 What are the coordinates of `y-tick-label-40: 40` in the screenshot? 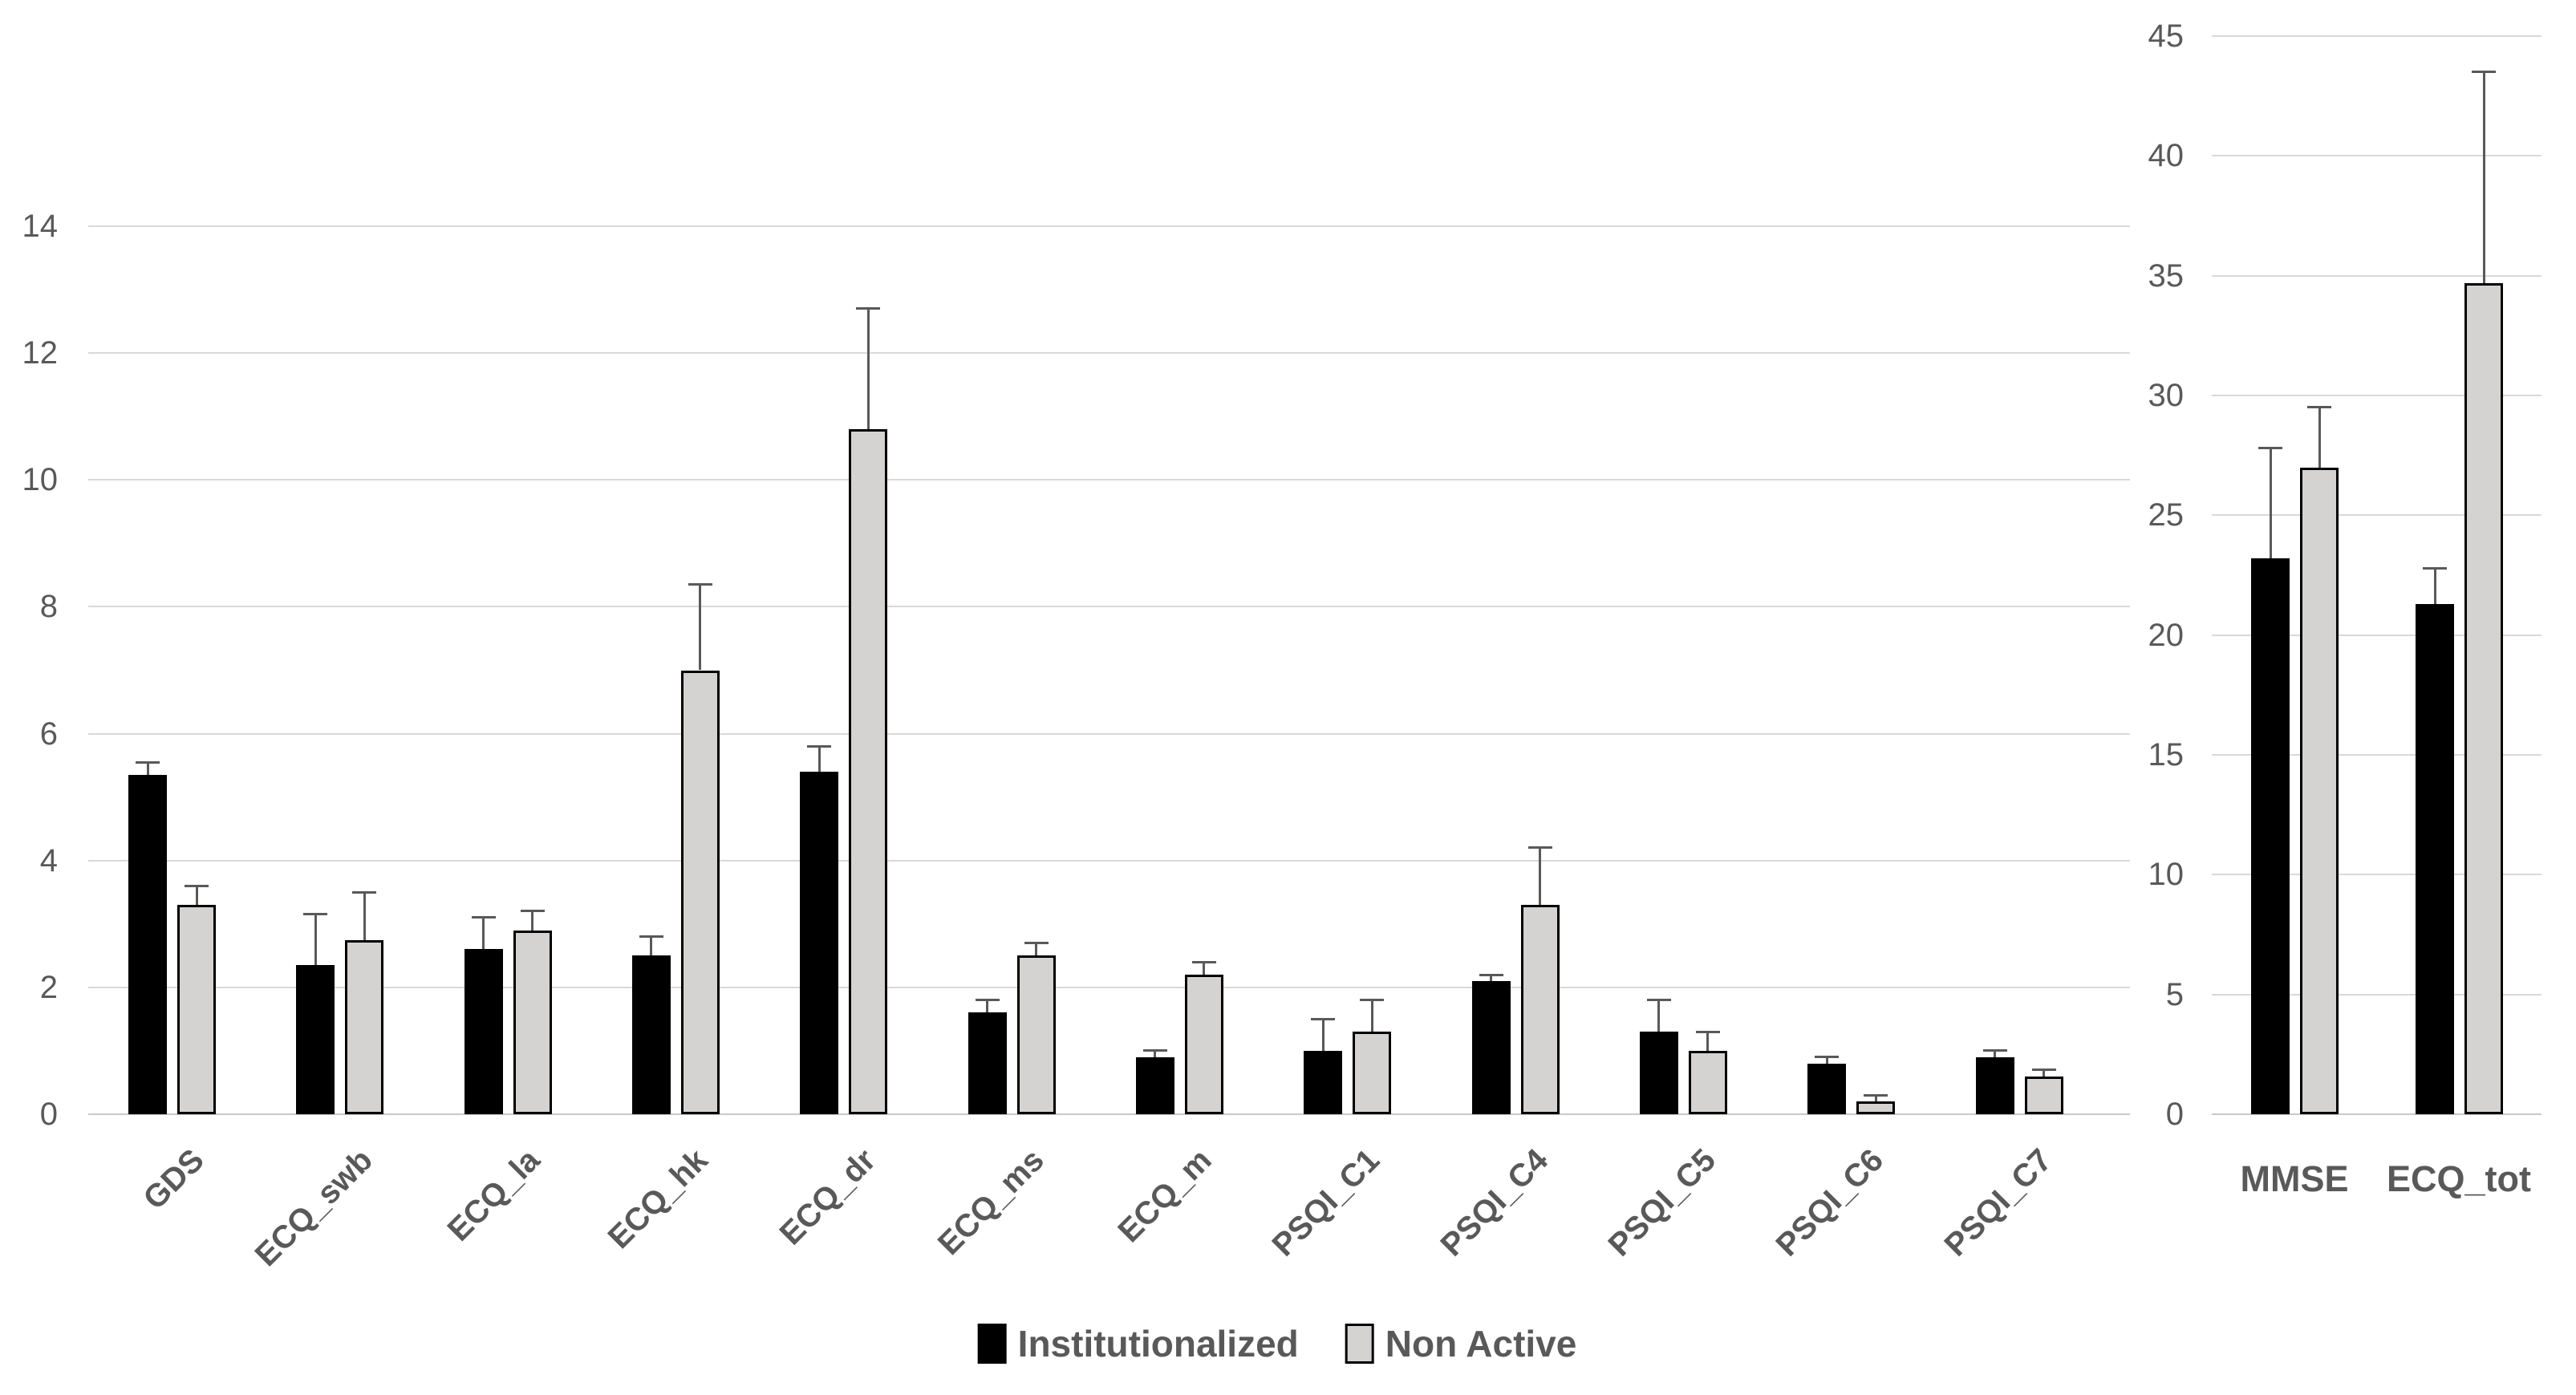 It's located at (2166, 156).